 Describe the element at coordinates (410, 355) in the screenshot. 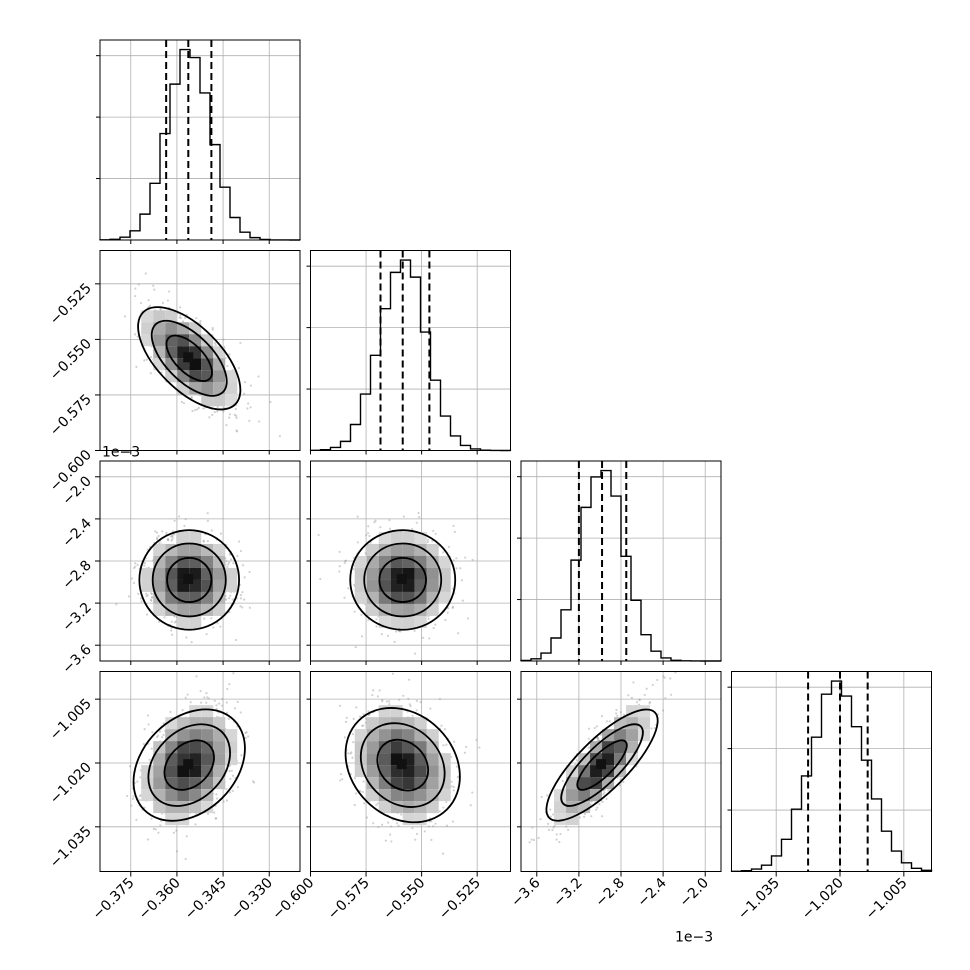

I see `histogram-step` at that location.